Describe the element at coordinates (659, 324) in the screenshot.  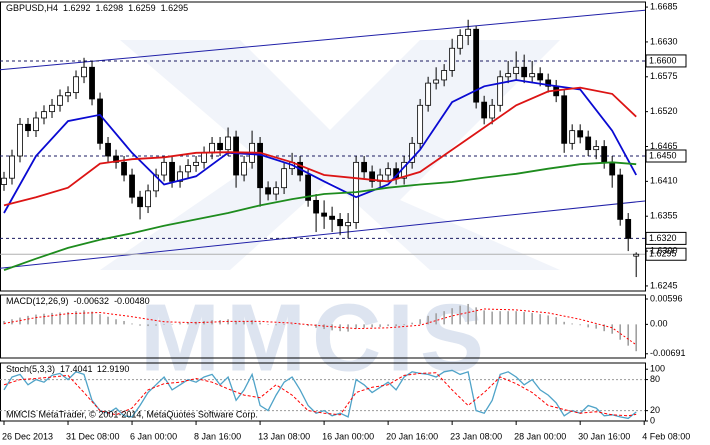
I see `y-tick-label: 0.00` at that location.